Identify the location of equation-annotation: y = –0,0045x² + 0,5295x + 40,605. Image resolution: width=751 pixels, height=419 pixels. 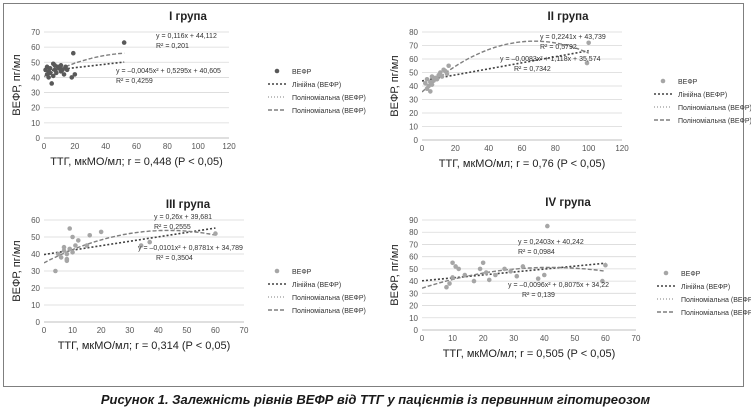
(168, 71).